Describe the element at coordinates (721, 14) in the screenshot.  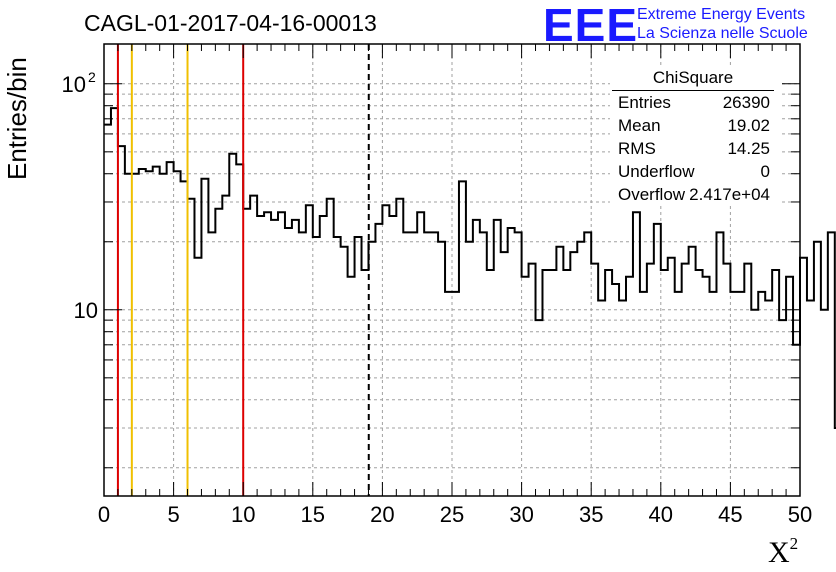
I see `logo-line-1: Extreme Energy Events` at that location.